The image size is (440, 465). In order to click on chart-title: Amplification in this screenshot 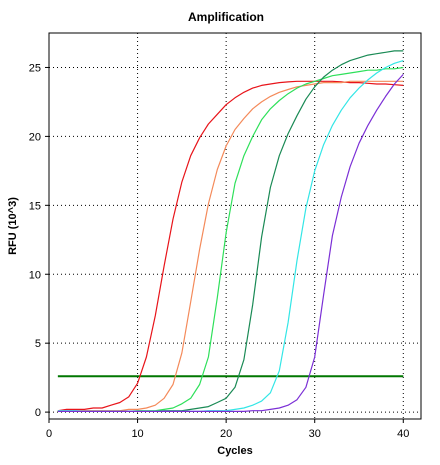, I will do `click(226, 17)`.